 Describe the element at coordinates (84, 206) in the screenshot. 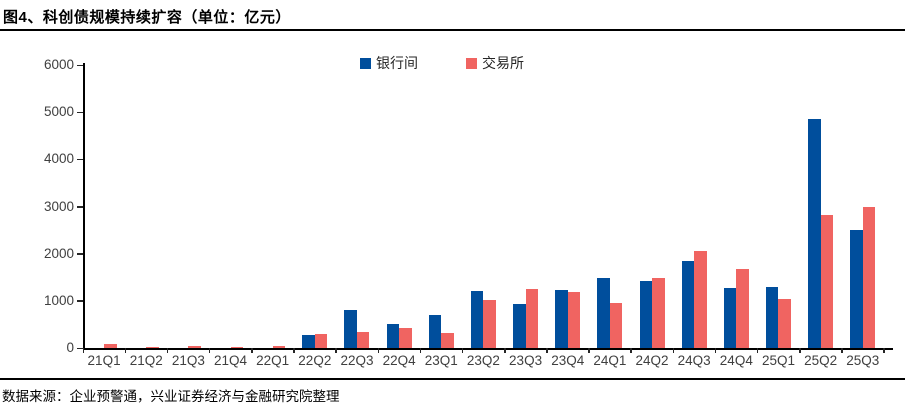

I see `y-axis-line` at that location.